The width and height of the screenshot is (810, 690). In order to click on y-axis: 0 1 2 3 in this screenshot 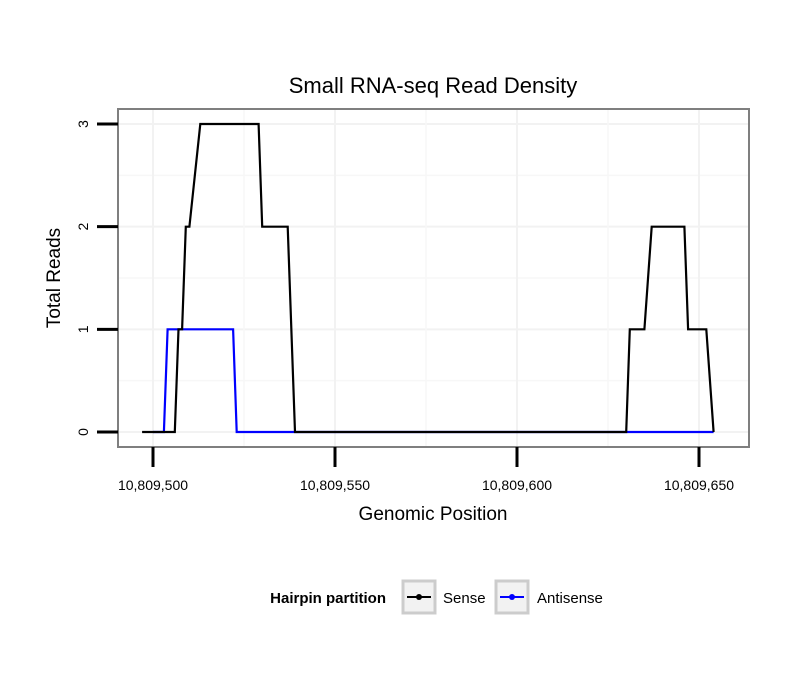, I will do `click(96, 278)`.